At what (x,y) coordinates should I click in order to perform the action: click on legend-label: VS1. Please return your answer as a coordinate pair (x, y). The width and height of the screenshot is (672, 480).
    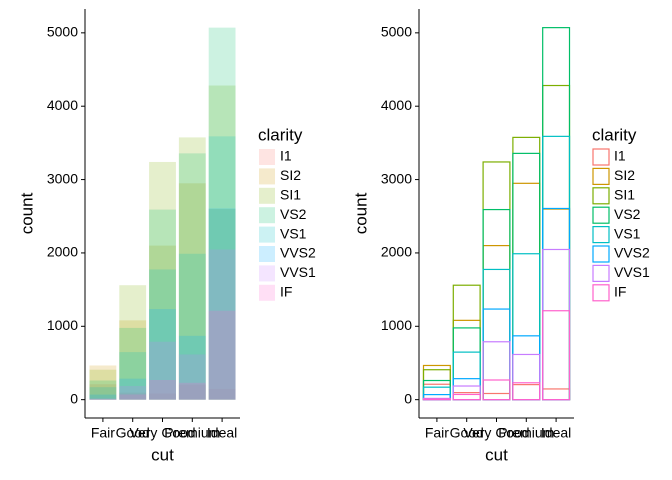
    Looking at the image, I should click on (293, 233).